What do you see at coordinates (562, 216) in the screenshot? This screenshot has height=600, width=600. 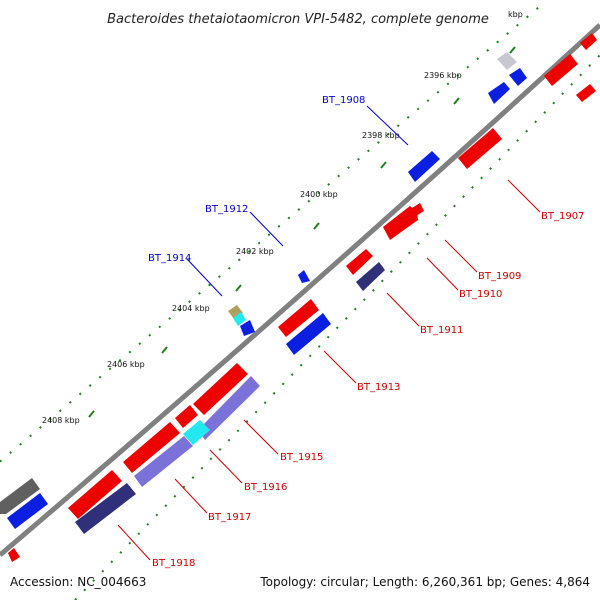 I see `gene-label-bt1907: BT_1907` at bounding box center [562, 216].